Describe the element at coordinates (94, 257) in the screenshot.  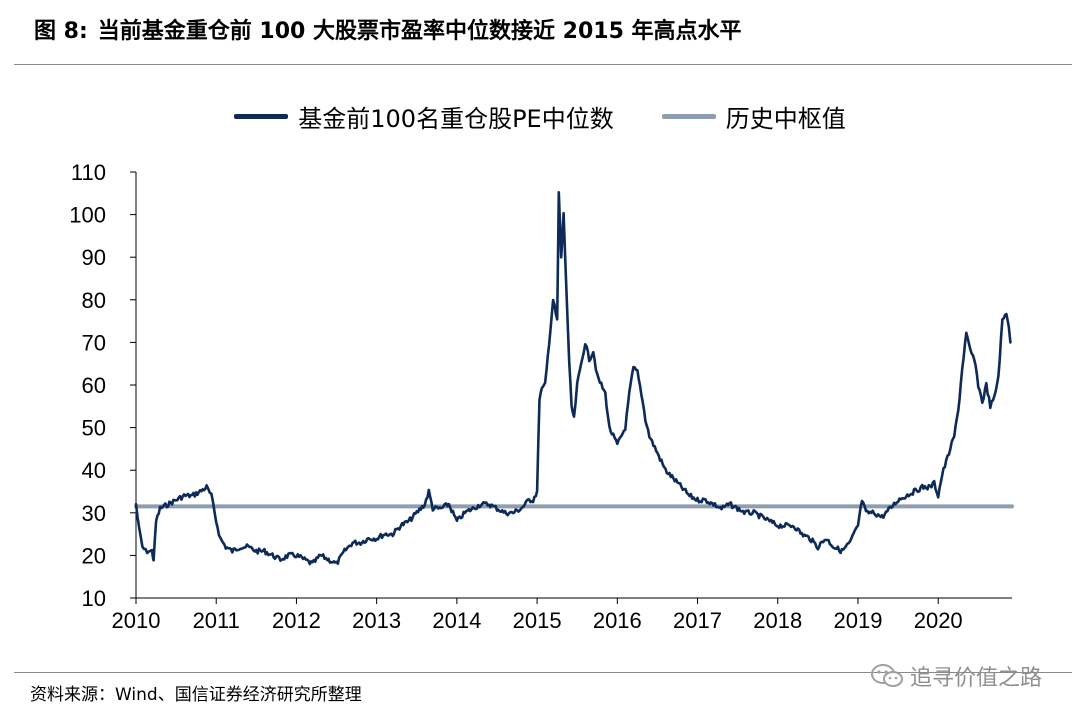
I see `y-tick-label: 90` at that location.